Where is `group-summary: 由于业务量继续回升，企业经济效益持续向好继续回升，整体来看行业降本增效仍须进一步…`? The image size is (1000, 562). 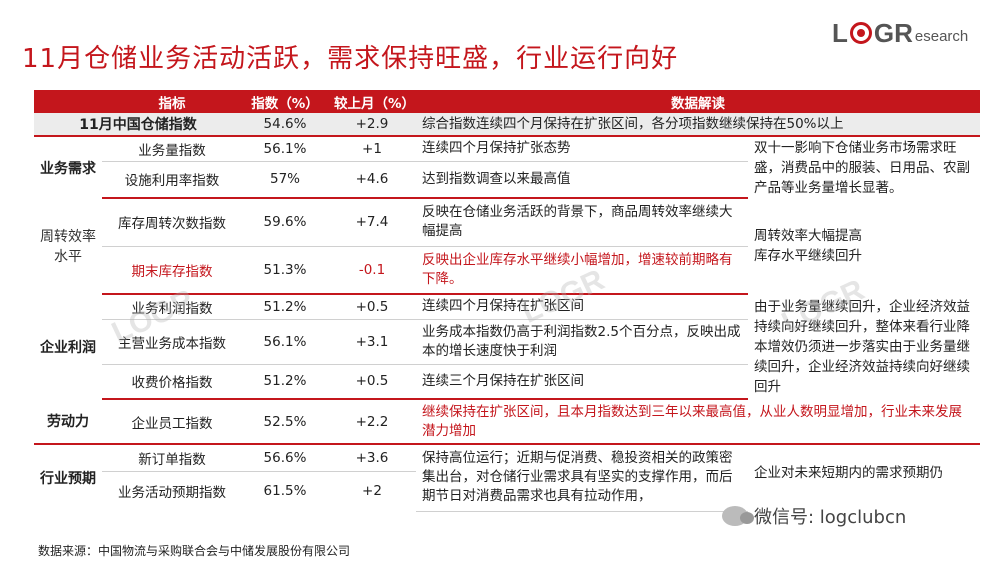
group-summary: 由于业务量继续回升，企业经济效益持续向好继续回升，整体来看行业降本增效仍须进一步… is located at coordinates (862, 346).